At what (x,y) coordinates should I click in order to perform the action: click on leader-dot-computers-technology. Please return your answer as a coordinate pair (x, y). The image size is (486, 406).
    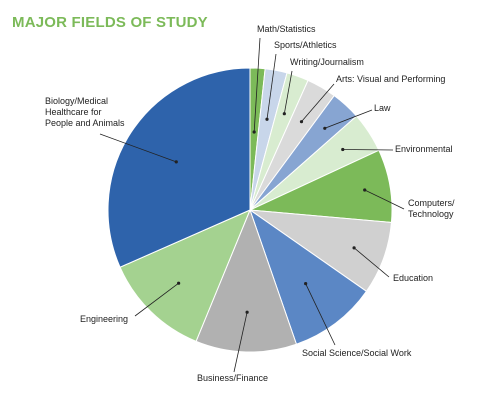
    Looking at the image, I should click on (365, 190).